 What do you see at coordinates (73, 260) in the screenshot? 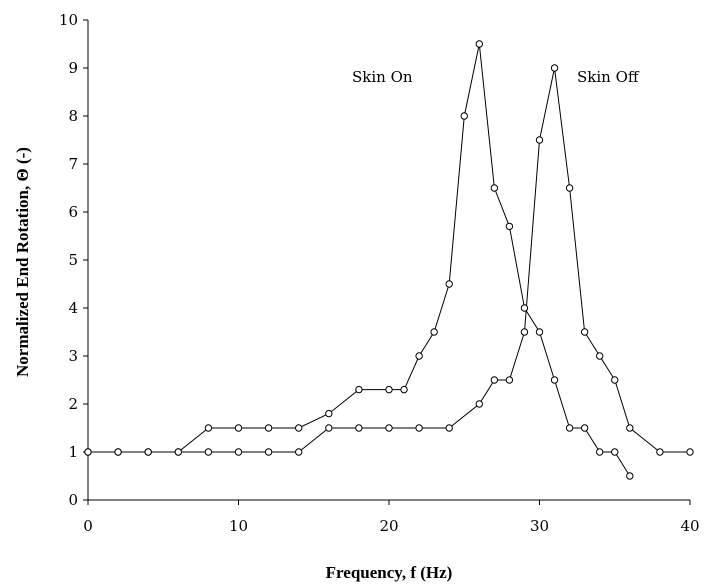
I see `y-tick-label: 5` at bounding box center [73, 260].